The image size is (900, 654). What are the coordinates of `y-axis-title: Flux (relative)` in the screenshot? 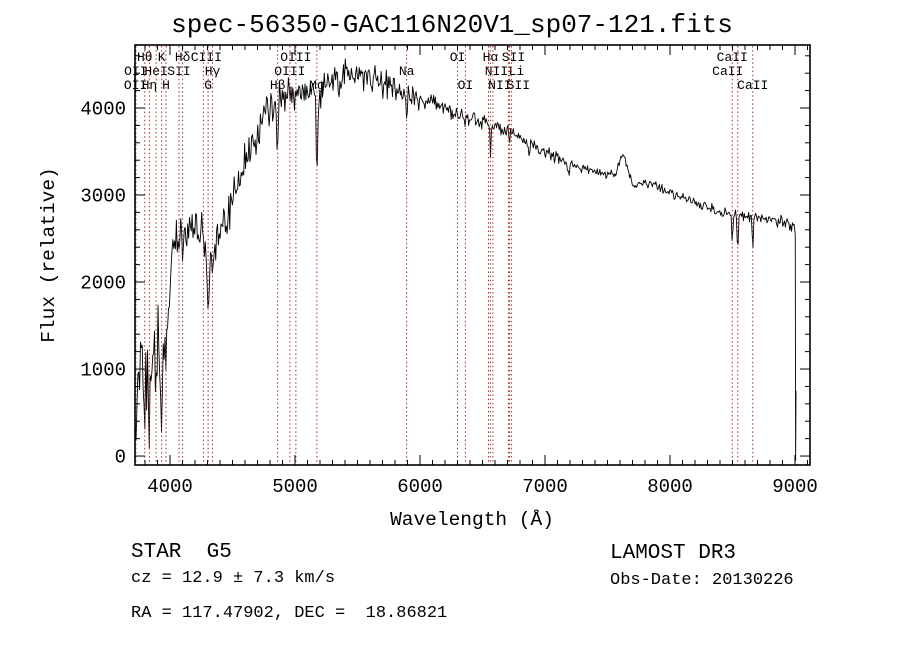 It's located at (49, 255).